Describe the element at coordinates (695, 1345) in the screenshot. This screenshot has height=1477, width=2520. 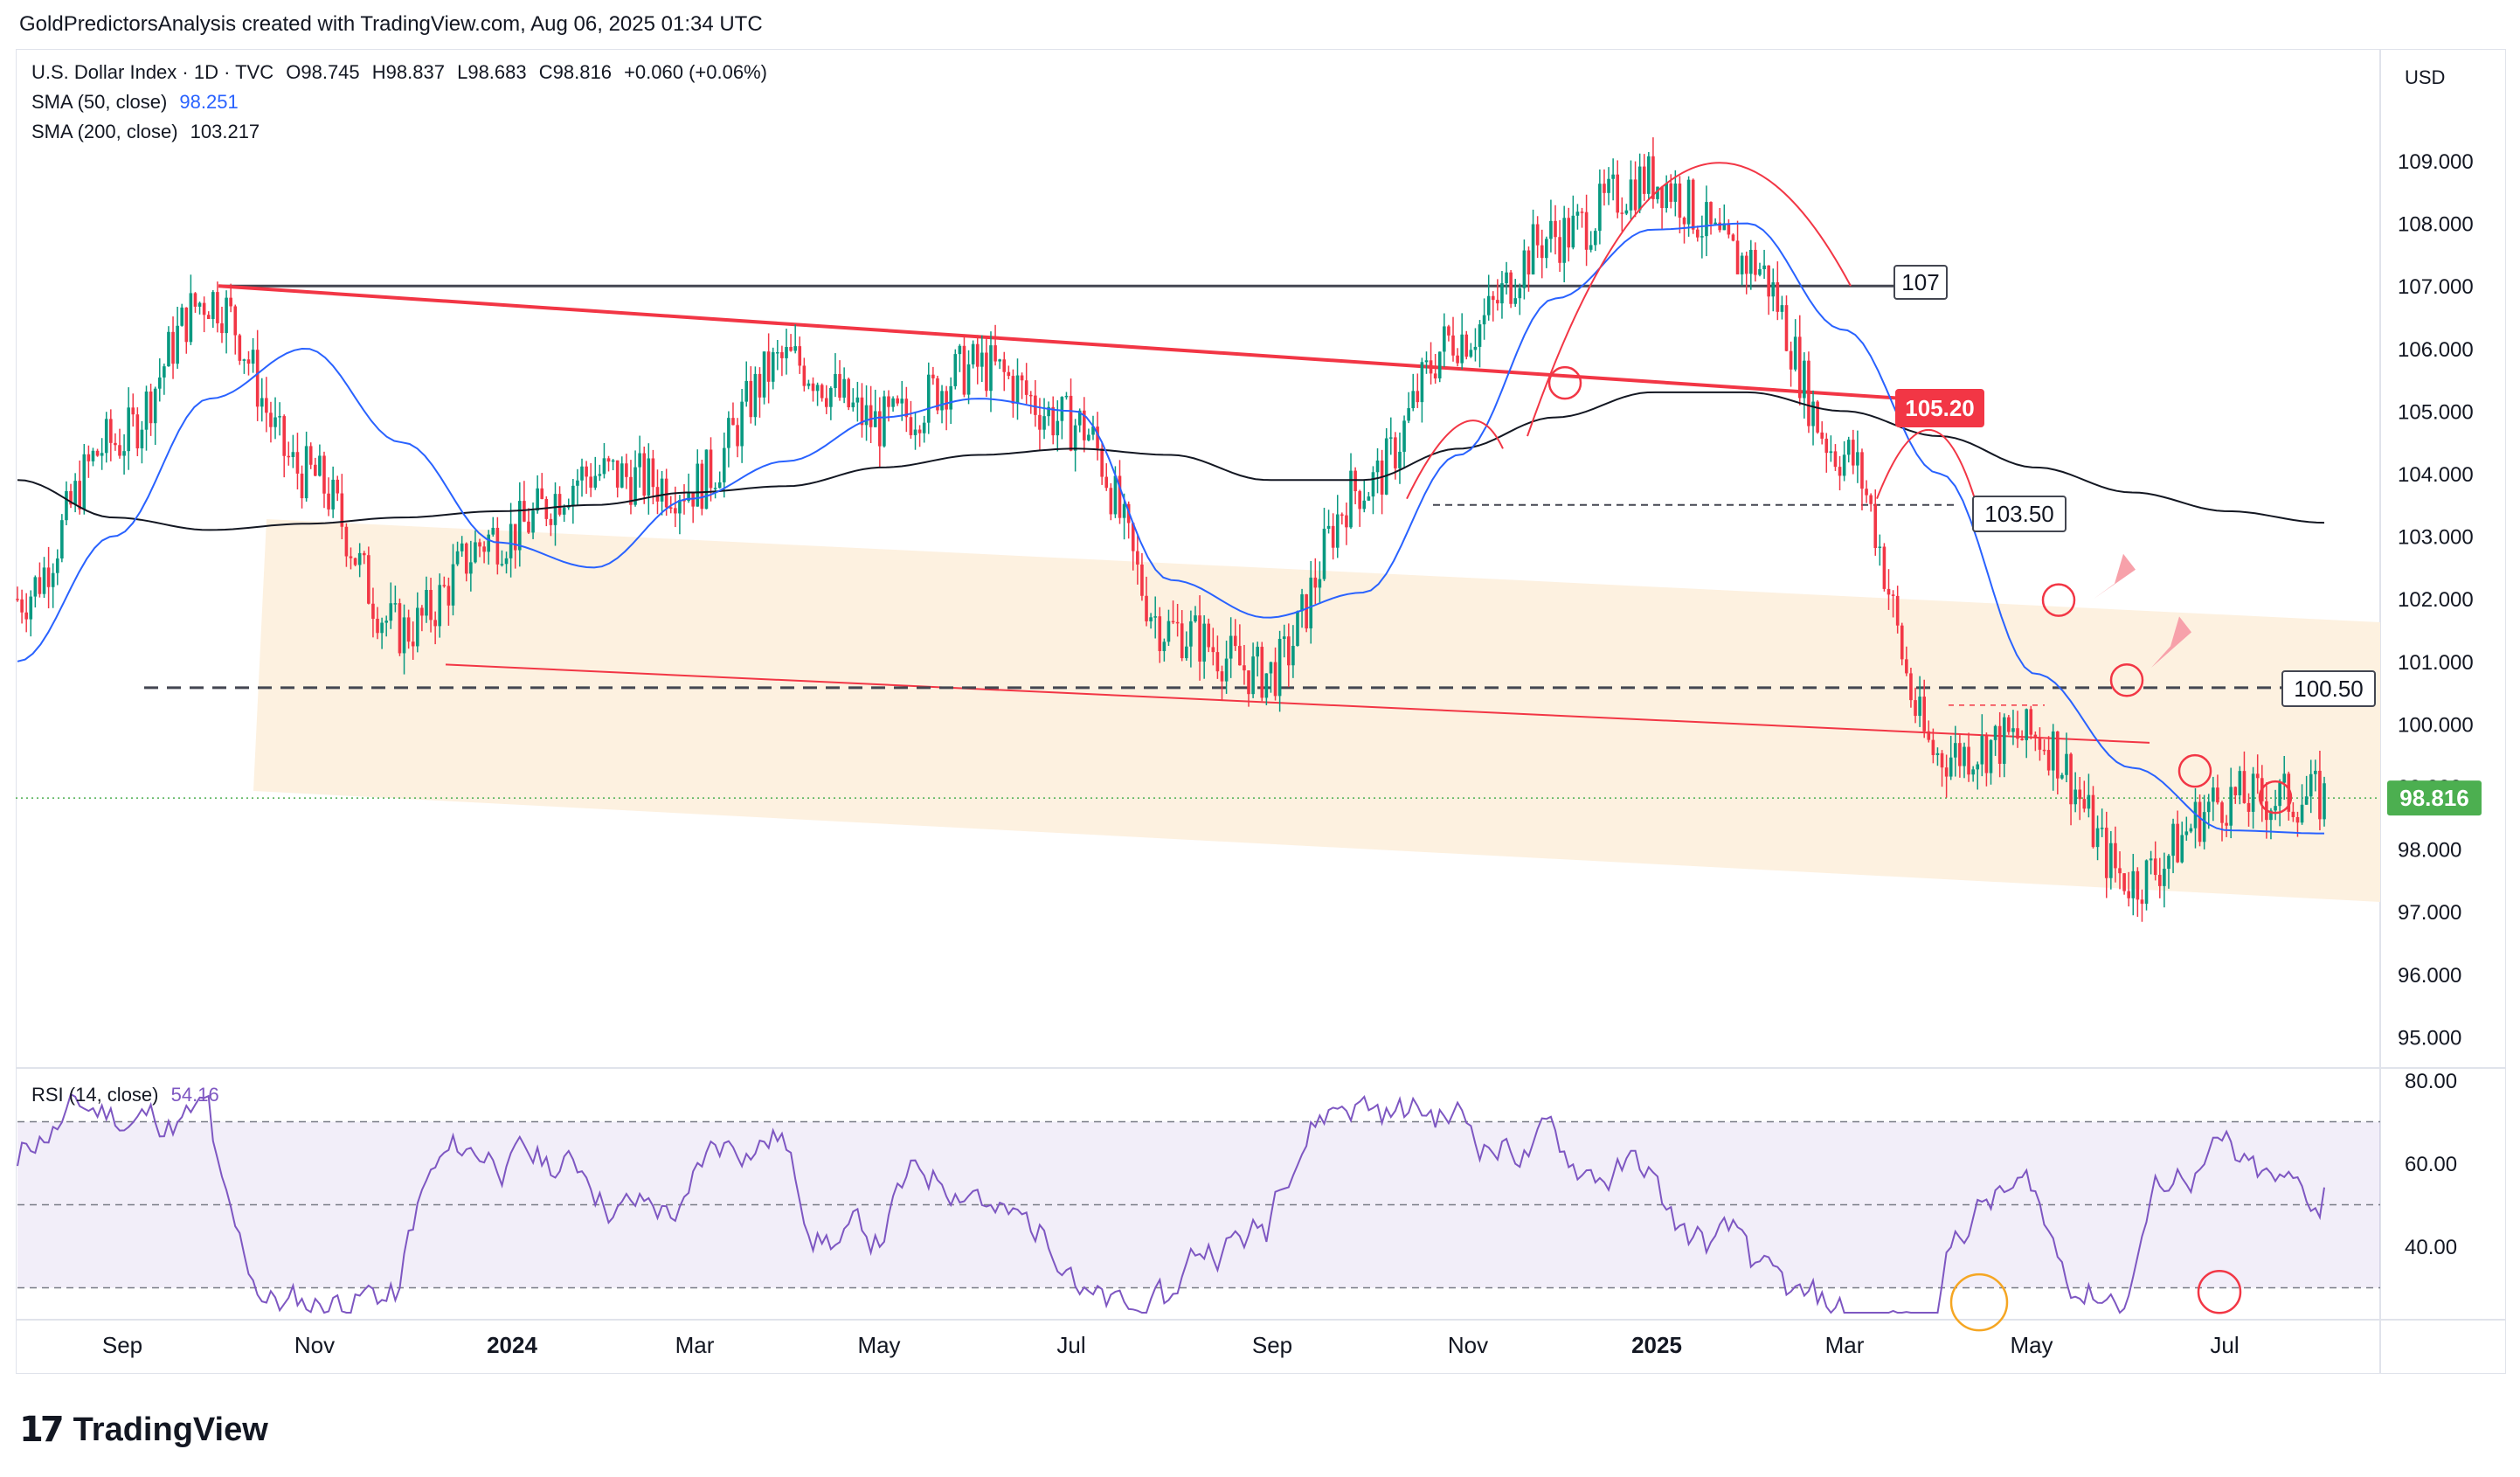
I see `time-tick-label: Mar` at that location.